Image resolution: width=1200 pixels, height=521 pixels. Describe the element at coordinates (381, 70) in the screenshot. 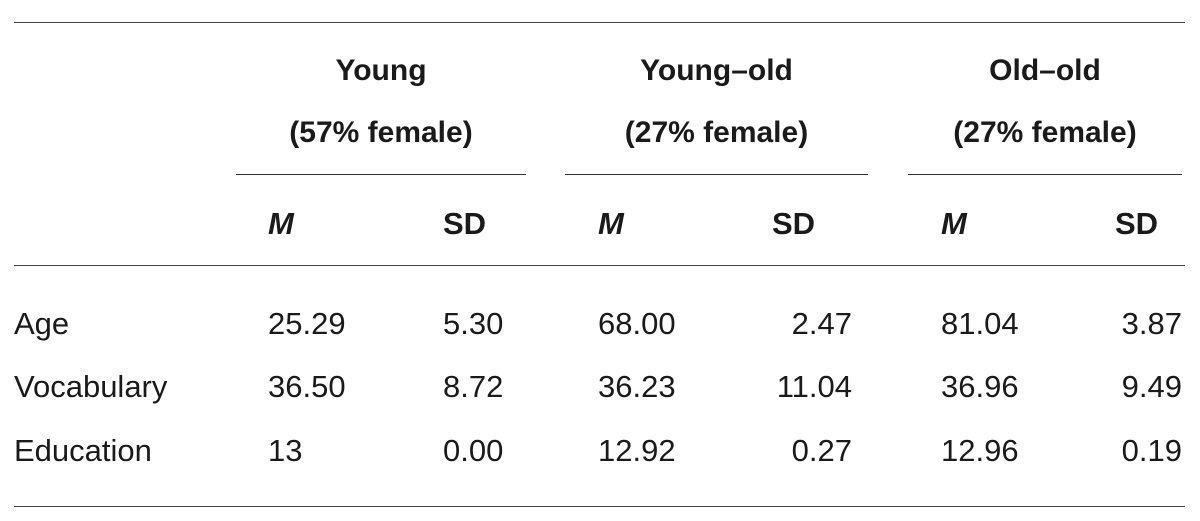

I see `group-header-young: Young` at that location.